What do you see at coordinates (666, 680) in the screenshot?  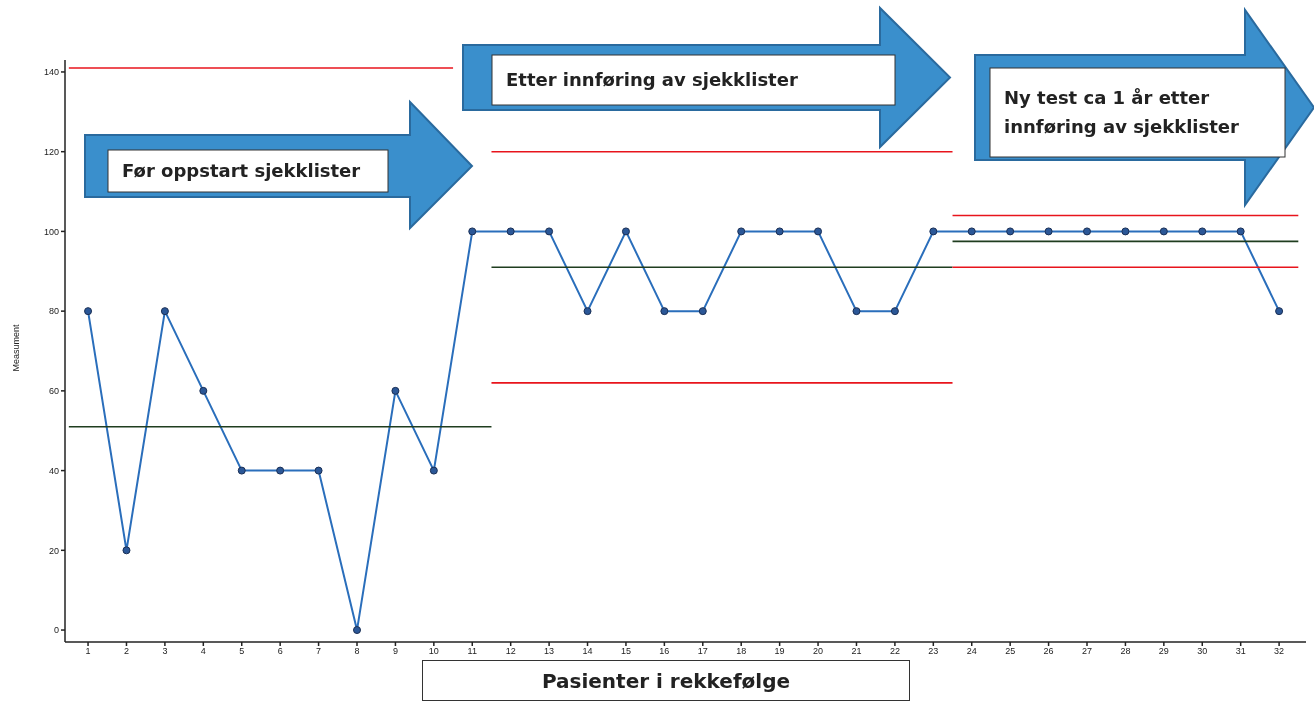 I see `x-axis-title: Pasienter i rekkefølge` at bounding box center [666, 680].